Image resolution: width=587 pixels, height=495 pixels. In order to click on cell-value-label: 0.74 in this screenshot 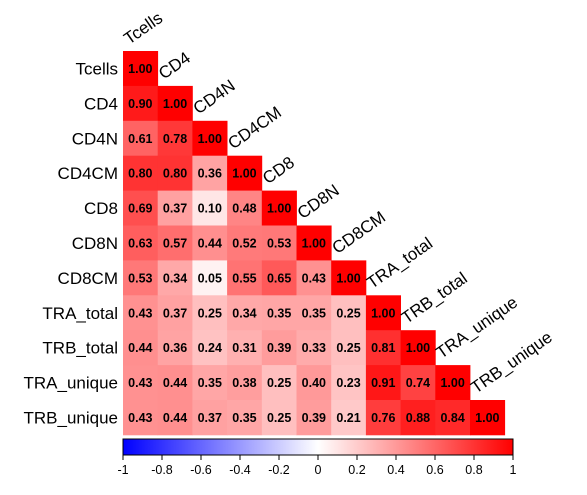, I will do `click(418, 383)`.